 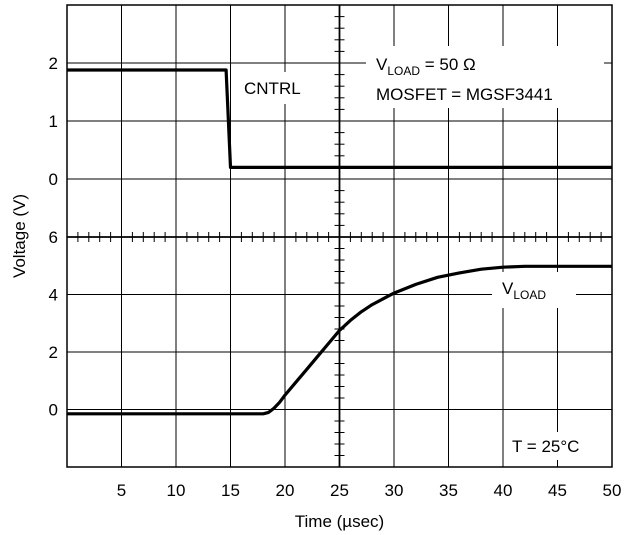 What do you see at coordinates (339, 490) in the screenshot?
I see `x-tick-label: 25` at bounding box center [339, 490].